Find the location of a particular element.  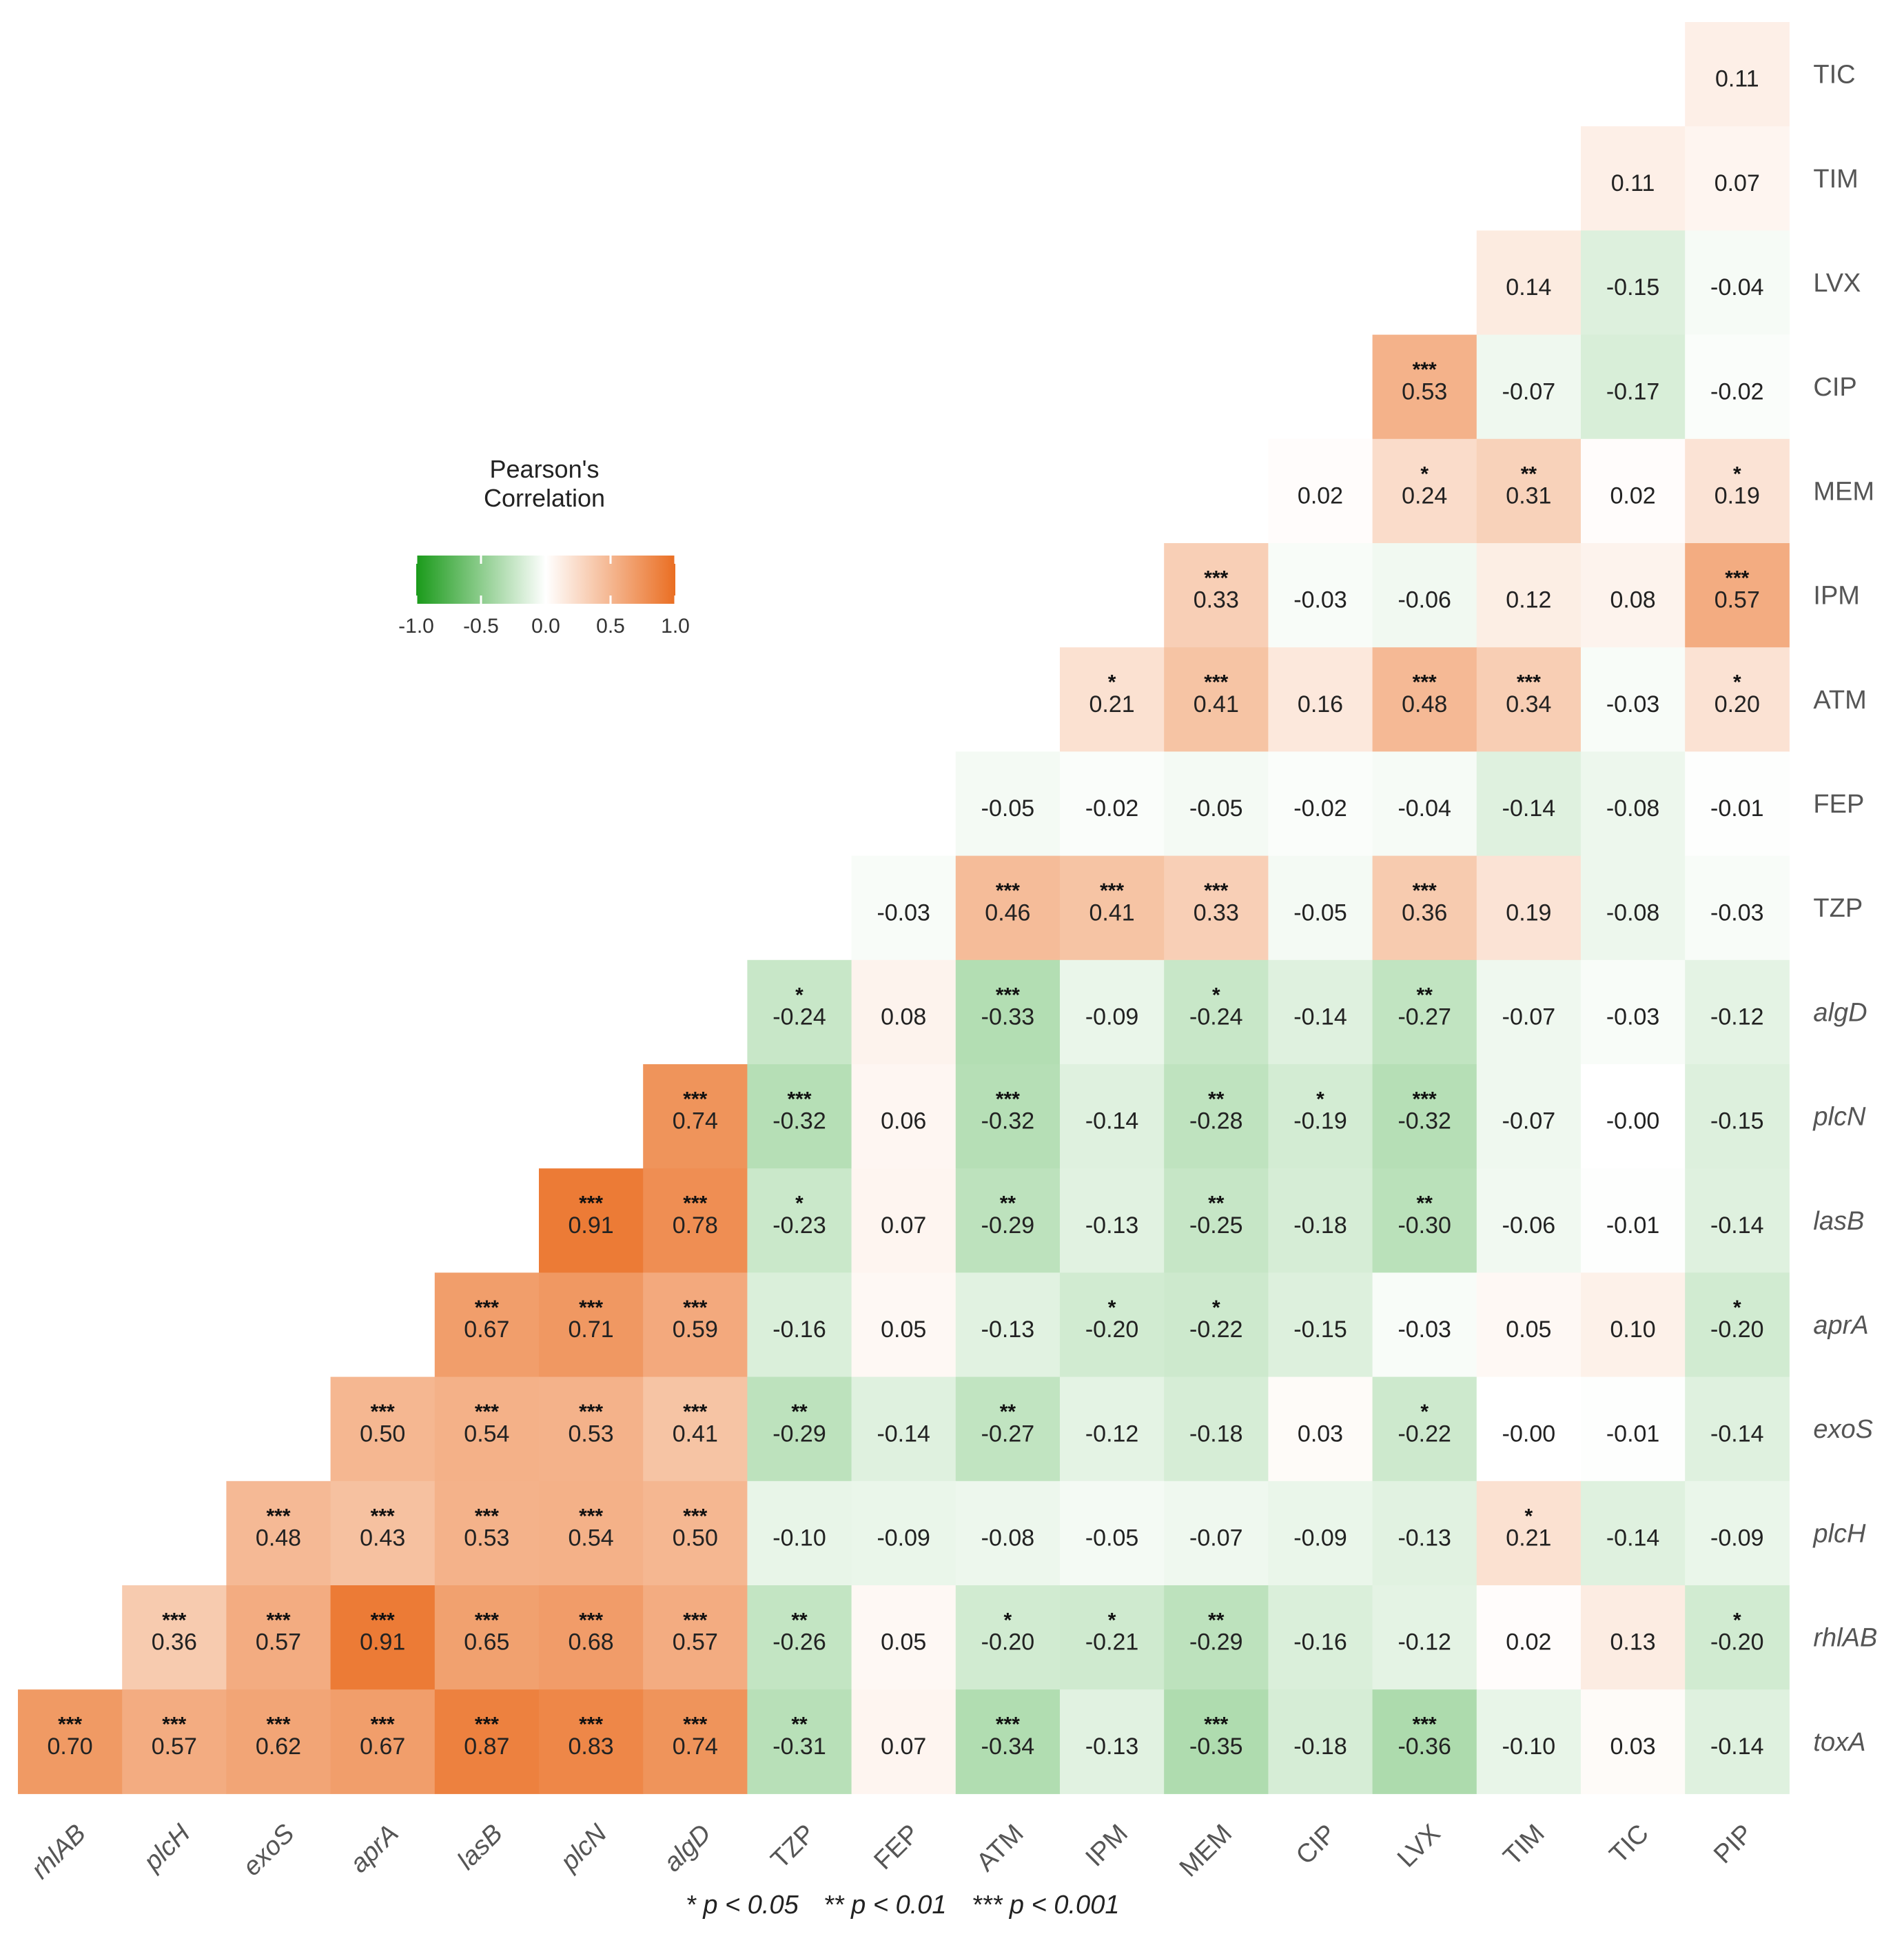

footnote-p01: ** p < 0.01 is located at coordinates (885, 1905).